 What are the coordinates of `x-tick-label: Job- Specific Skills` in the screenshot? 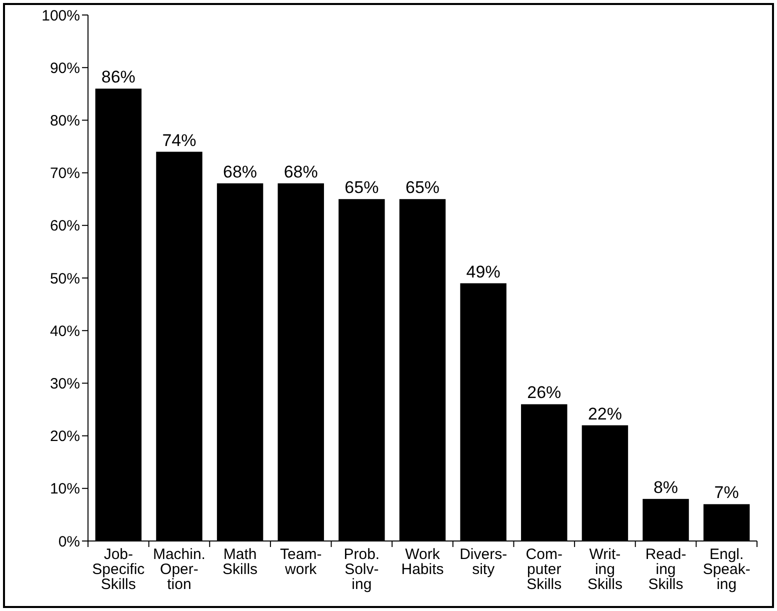 It's located at (119, 569).